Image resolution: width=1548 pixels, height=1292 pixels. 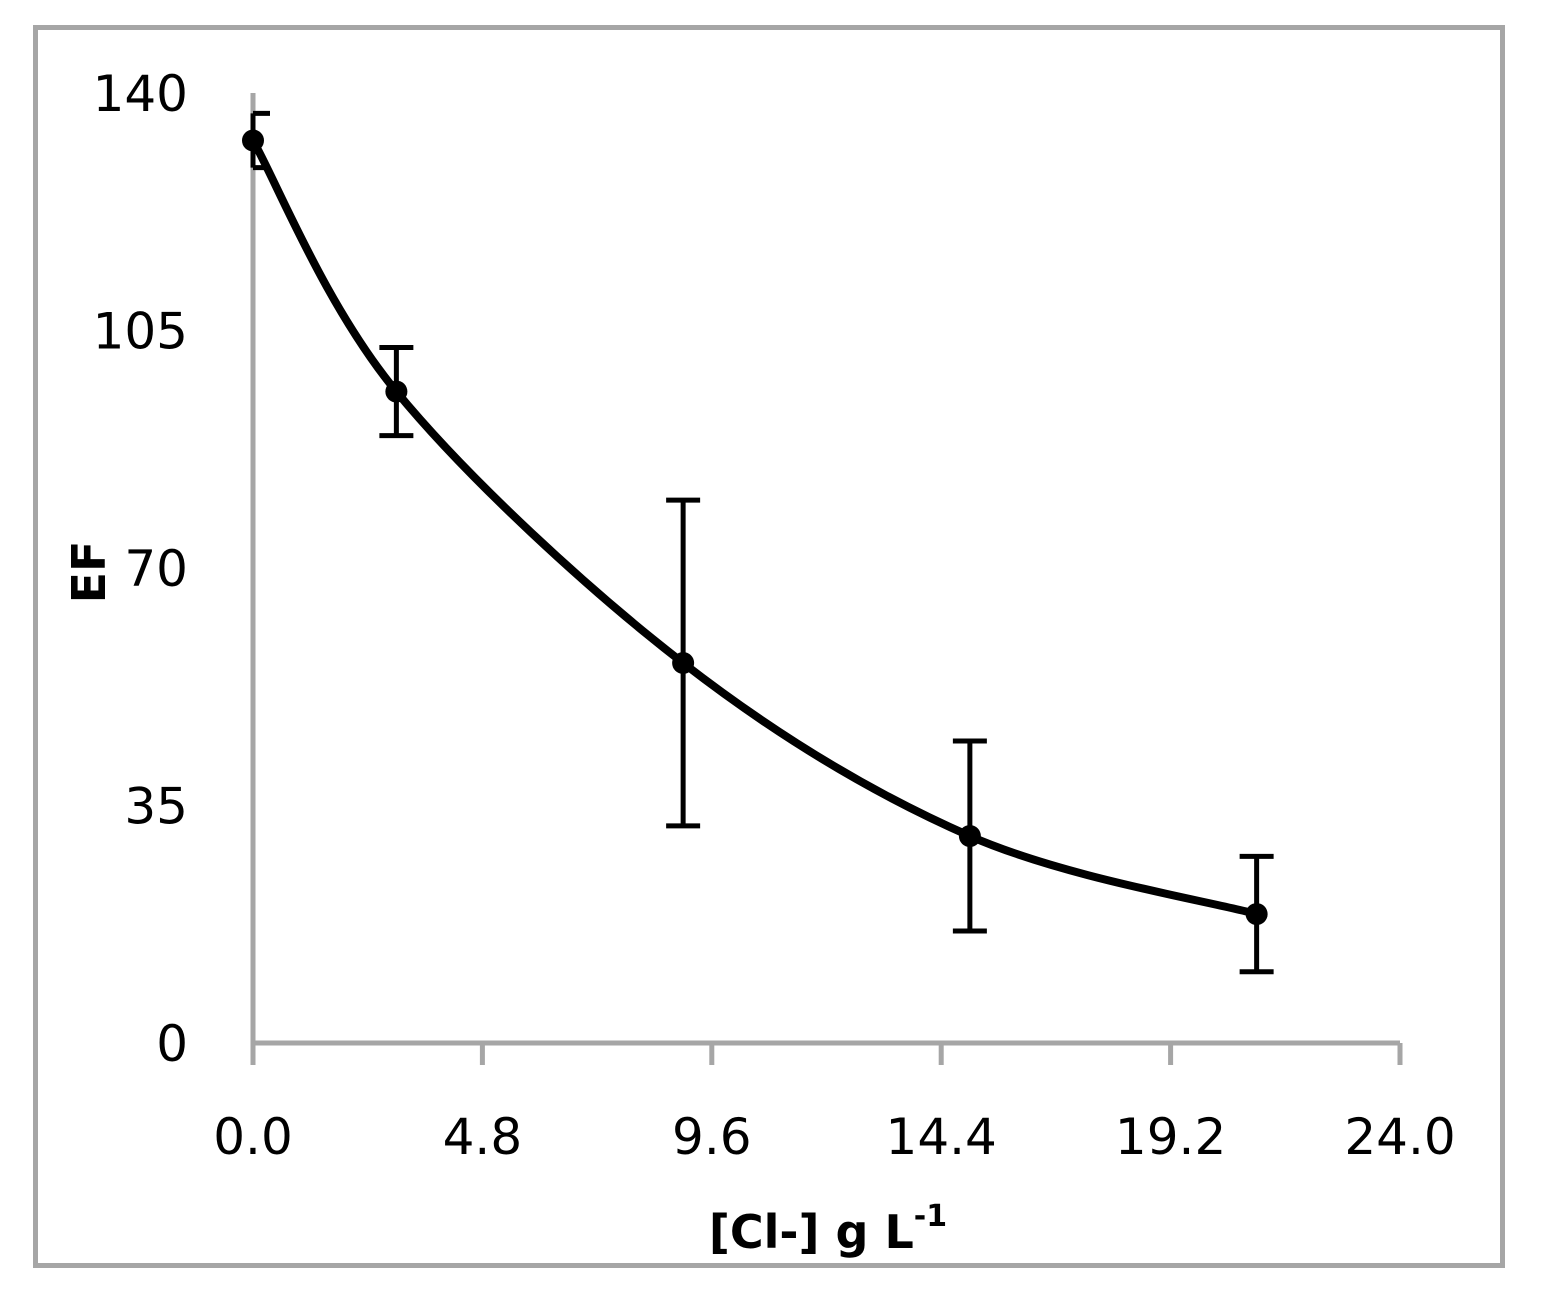 What do you see at coordinates (140, 332) in the screenshot?
I see `y-tick-label: 105` at bounding box center [140, 332].